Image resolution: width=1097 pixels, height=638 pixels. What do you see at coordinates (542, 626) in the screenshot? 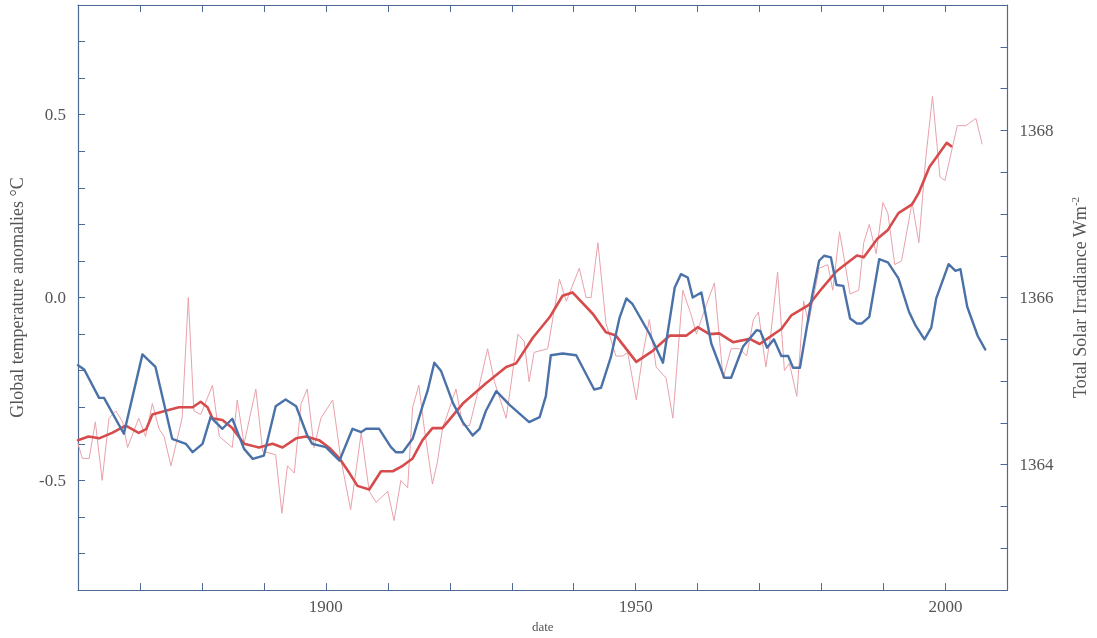
I see `x-axis-title: date` at bounding box center [542, 626].